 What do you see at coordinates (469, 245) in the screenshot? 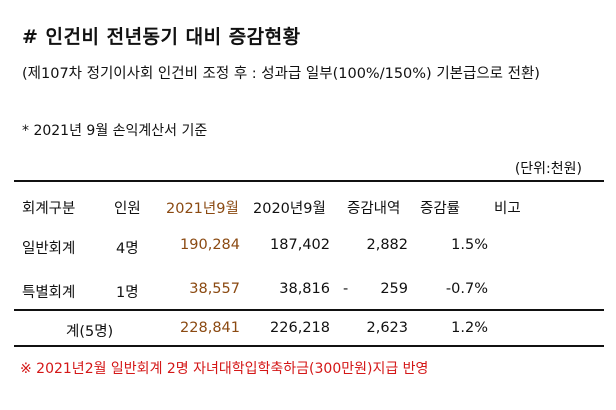
I see `row-rate: 1.5%` at bounding box center [469, 245].